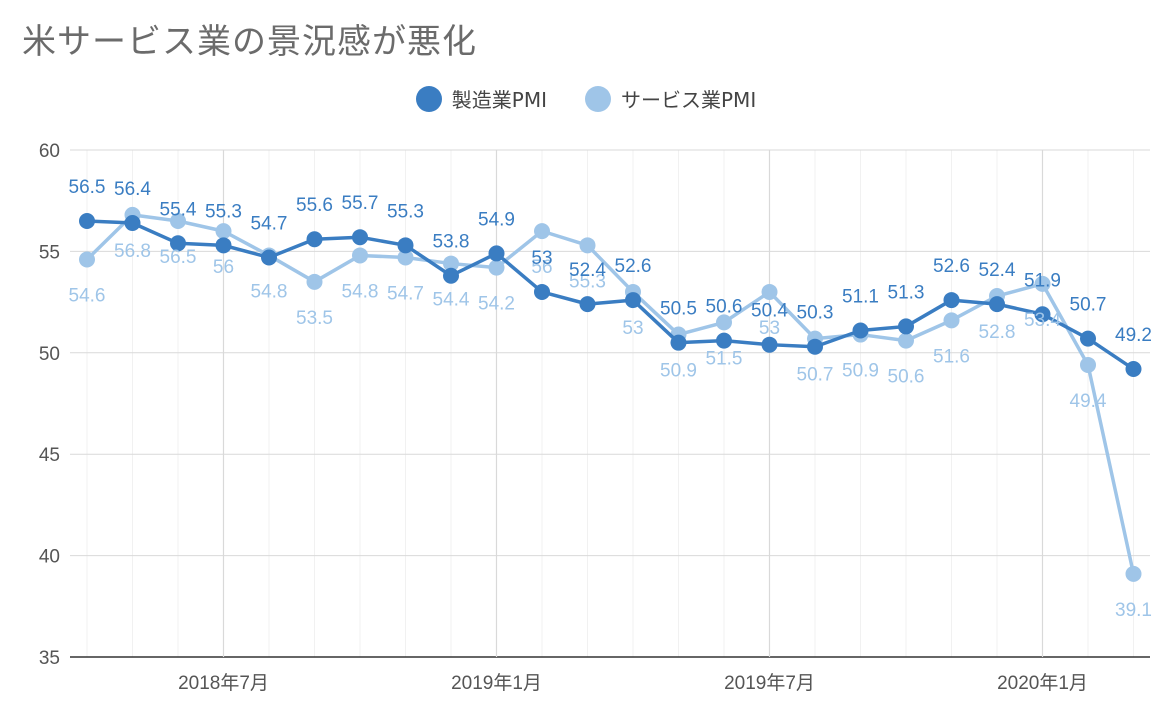 The width and height of the screenshot is (1172, 708). What do you see at coordinates (860, 296) in the screenshot?
I see `data-label: 51.1` at bounding box center [860, 296].